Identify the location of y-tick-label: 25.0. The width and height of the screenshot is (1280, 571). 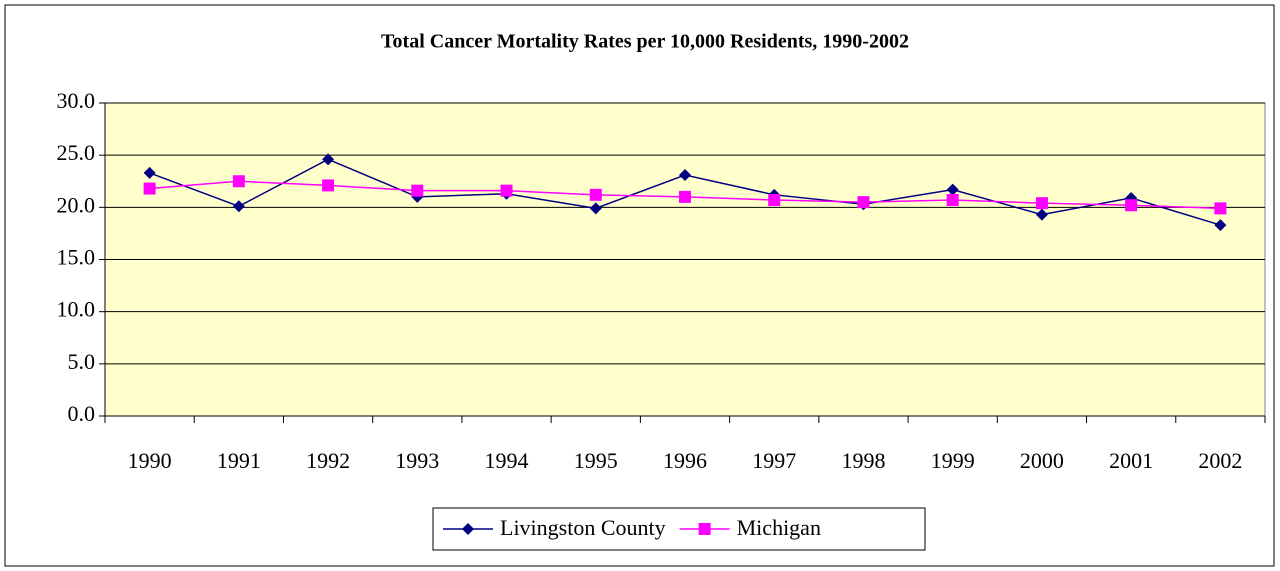
(76, 152).